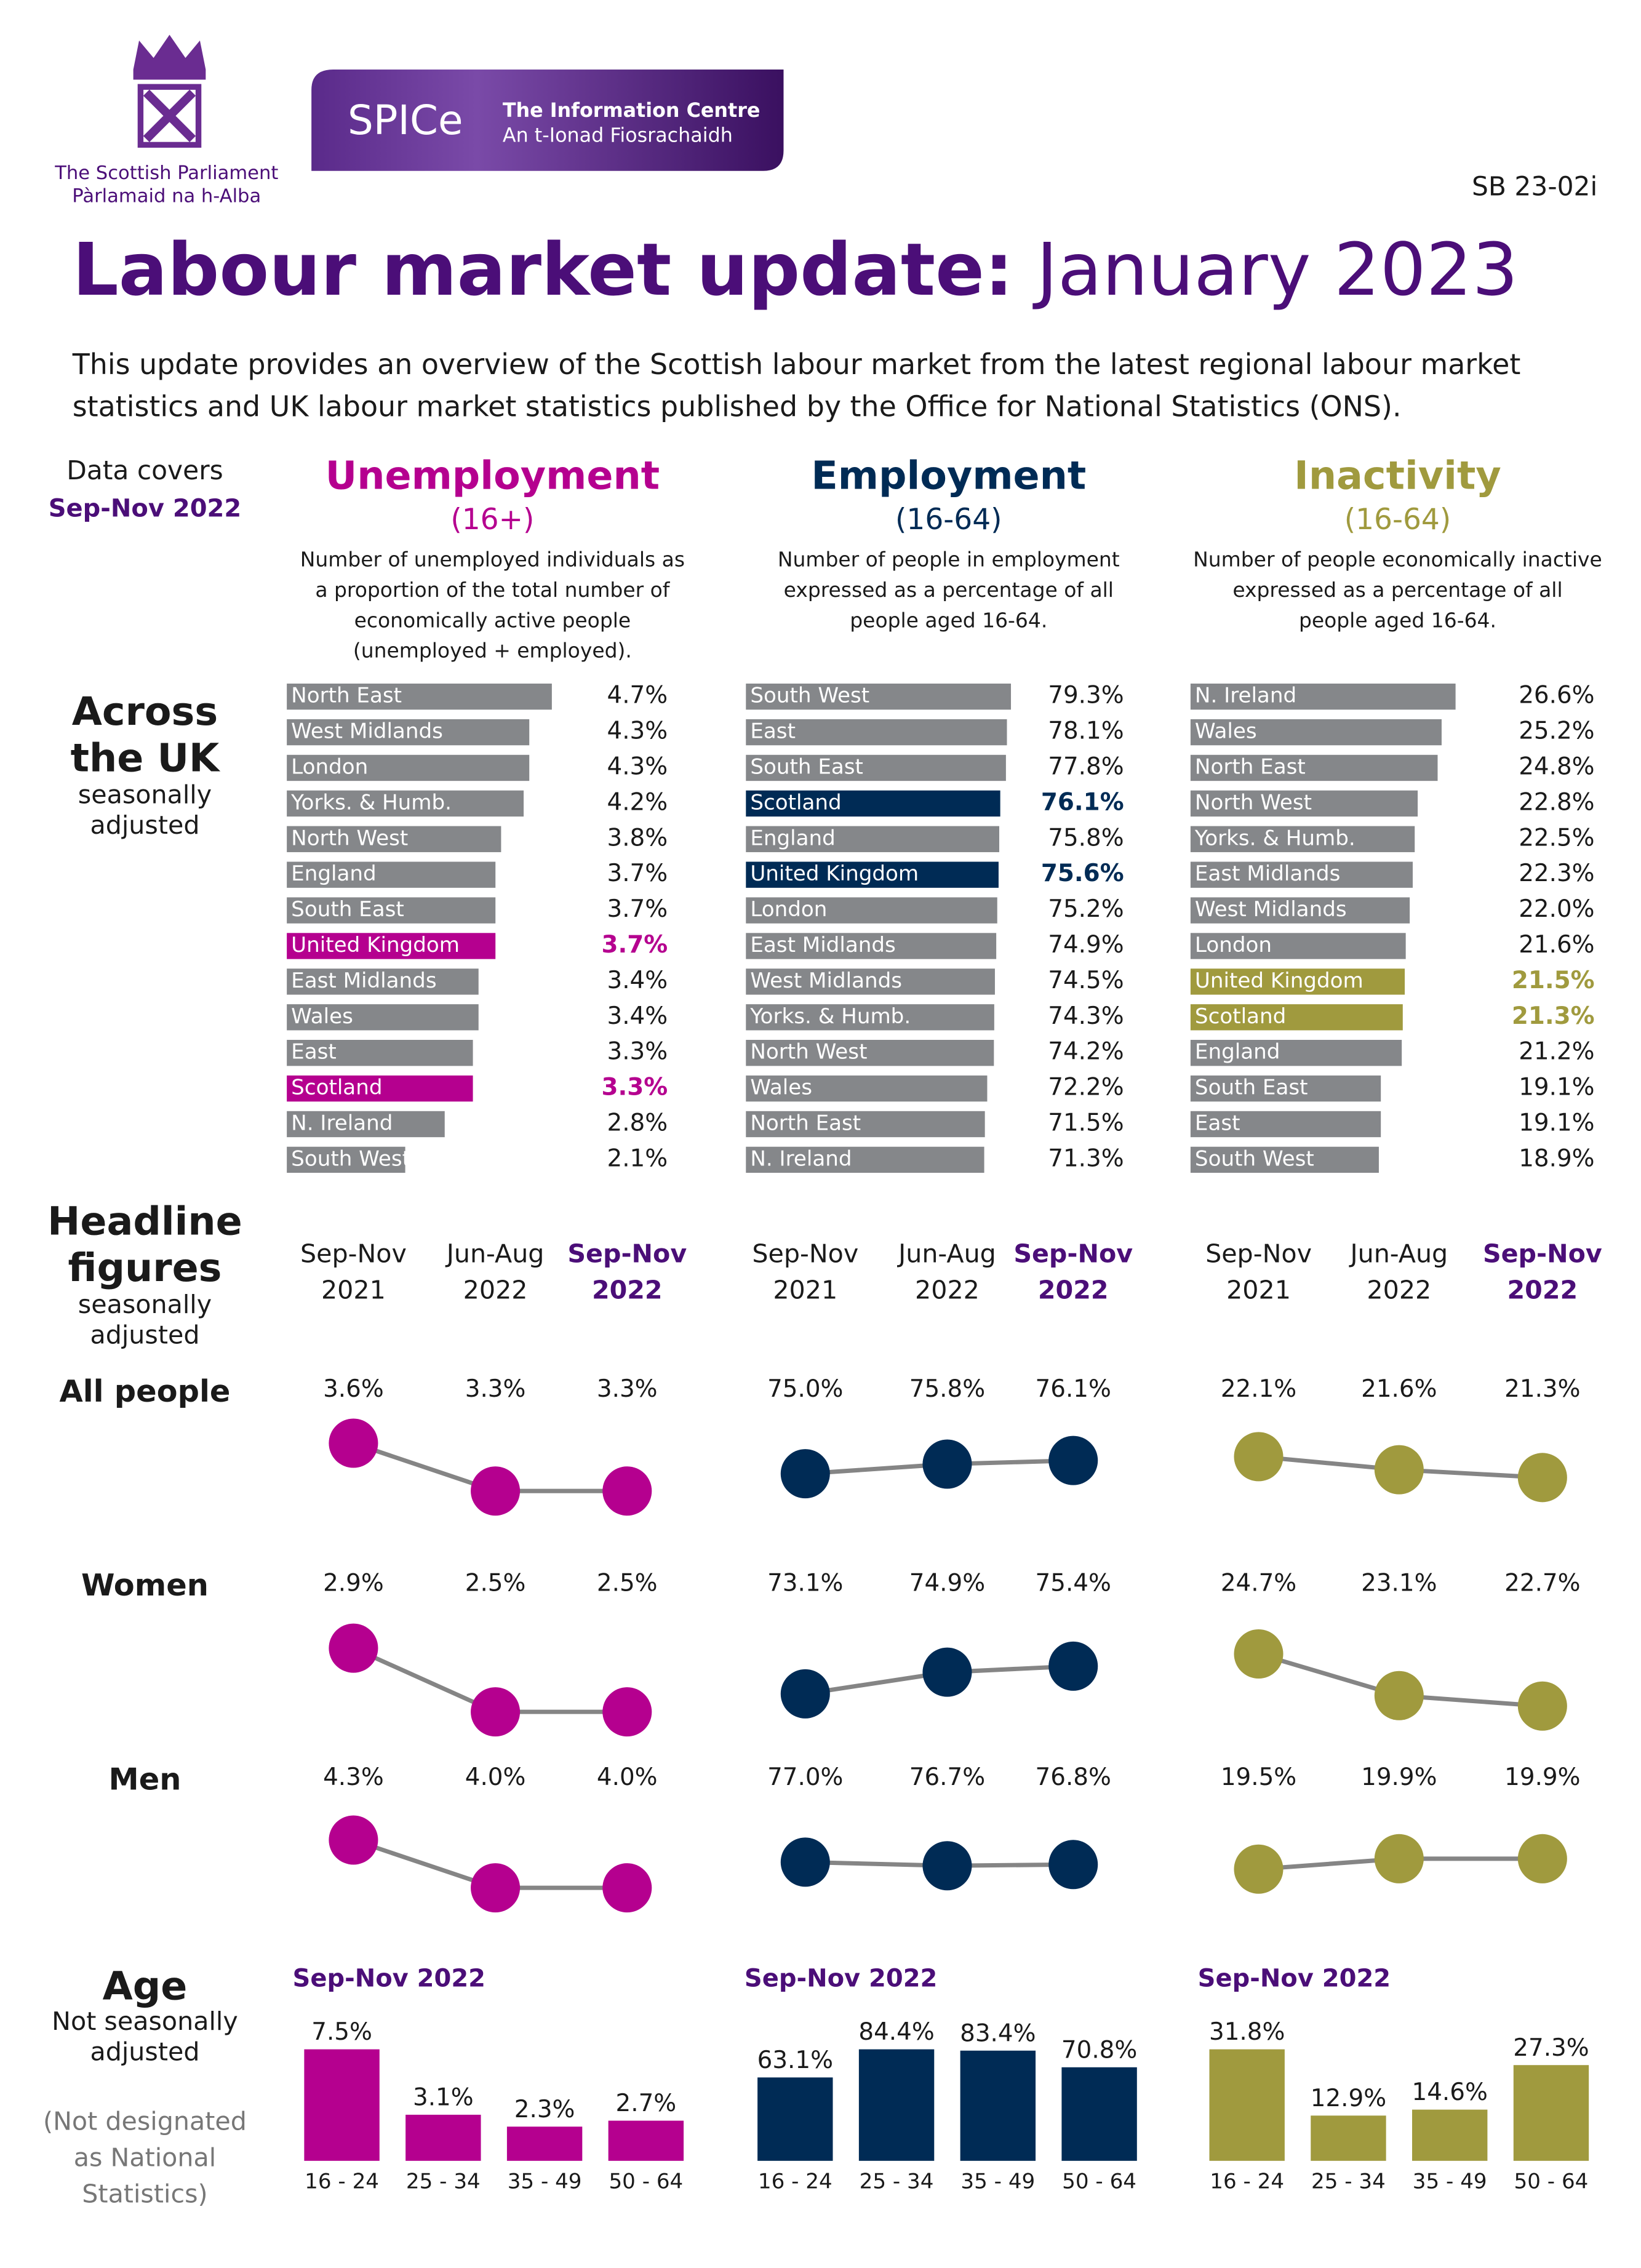  Describe the element at coordinates (1450, 2092) in the screenshot. I see `value-label: 14.6%` at that location.